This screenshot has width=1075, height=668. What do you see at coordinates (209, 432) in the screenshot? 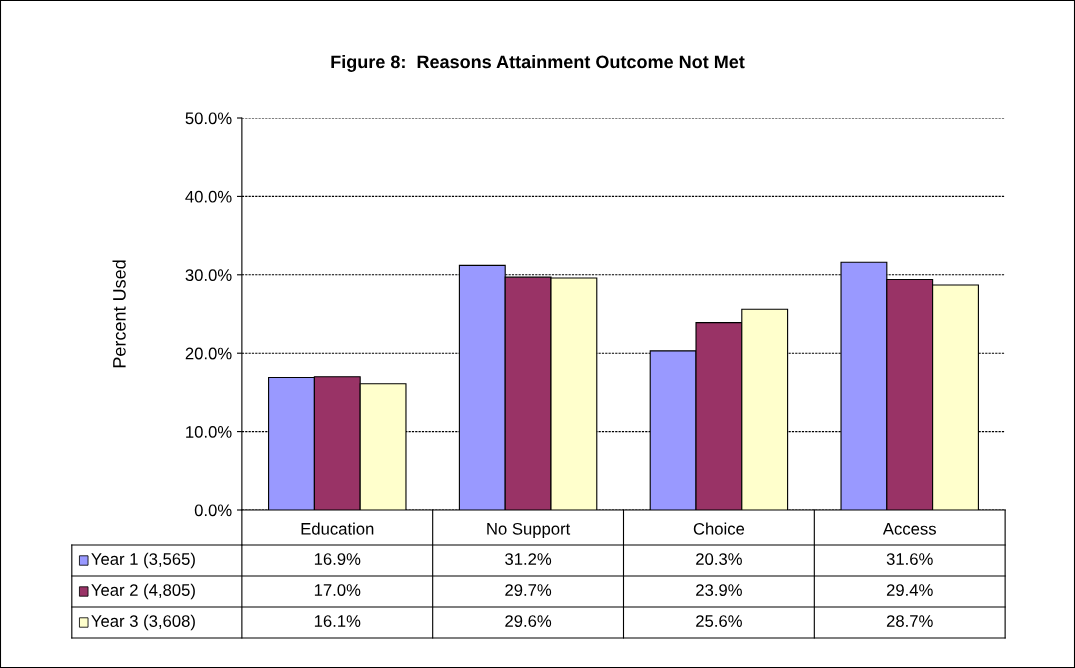
I see `y-tick-label: 10.0%` at bounding box center [209, 432].